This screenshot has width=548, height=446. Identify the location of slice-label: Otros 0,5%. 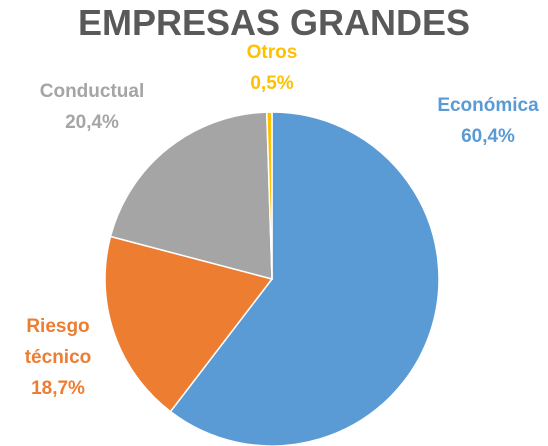
(272, 68).